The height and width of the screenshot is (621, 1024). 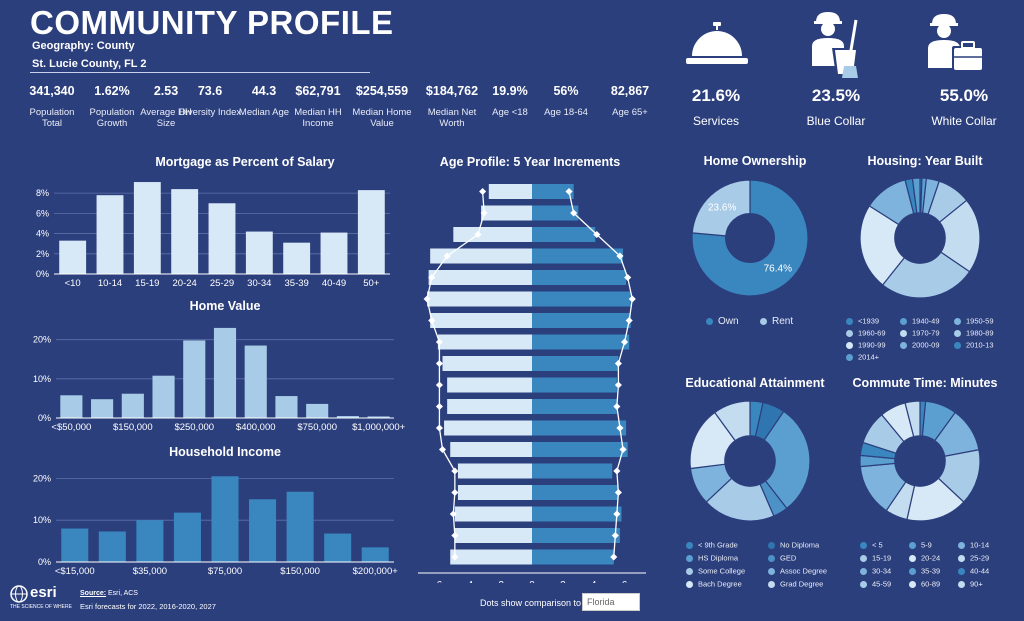 What do you see at coordinates (264, 112) in the screenshot?
I see `stat-label: Median Age` at bounding box center [264, 112].